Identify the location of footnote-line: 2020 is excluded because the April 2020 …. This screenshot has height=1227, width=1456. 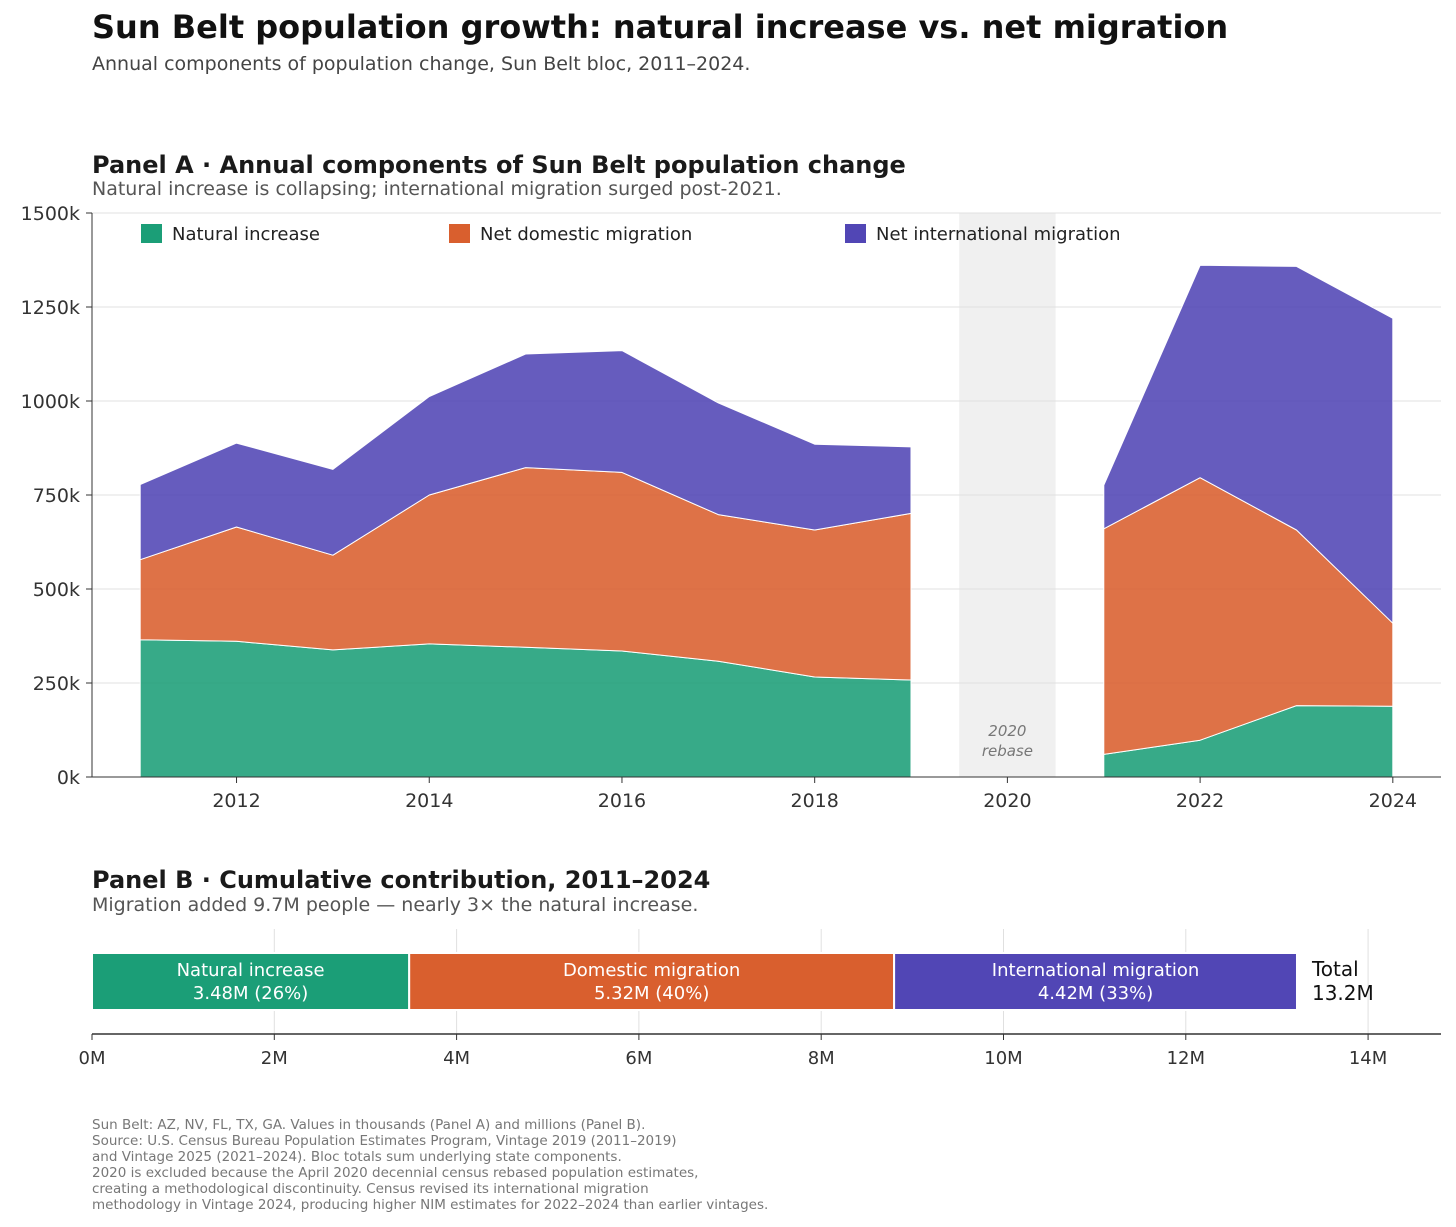
(395, 1173).